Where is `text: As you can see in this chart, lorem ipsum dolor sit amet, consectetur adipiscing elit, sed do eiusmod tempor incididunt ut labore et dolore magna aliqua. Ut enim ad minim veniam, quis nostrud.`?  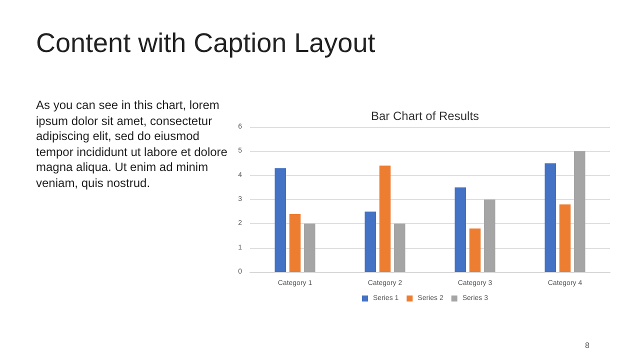
text: As you can see in this chart, lorem ipsum dolor sit amet, consectetur adipiscing elit, sed do eiusmod tempor incididunt ut labore et dolore magna aliqua. Ut enim ad minim veniam, quis nostrud. is located at coordinates (132, 144).